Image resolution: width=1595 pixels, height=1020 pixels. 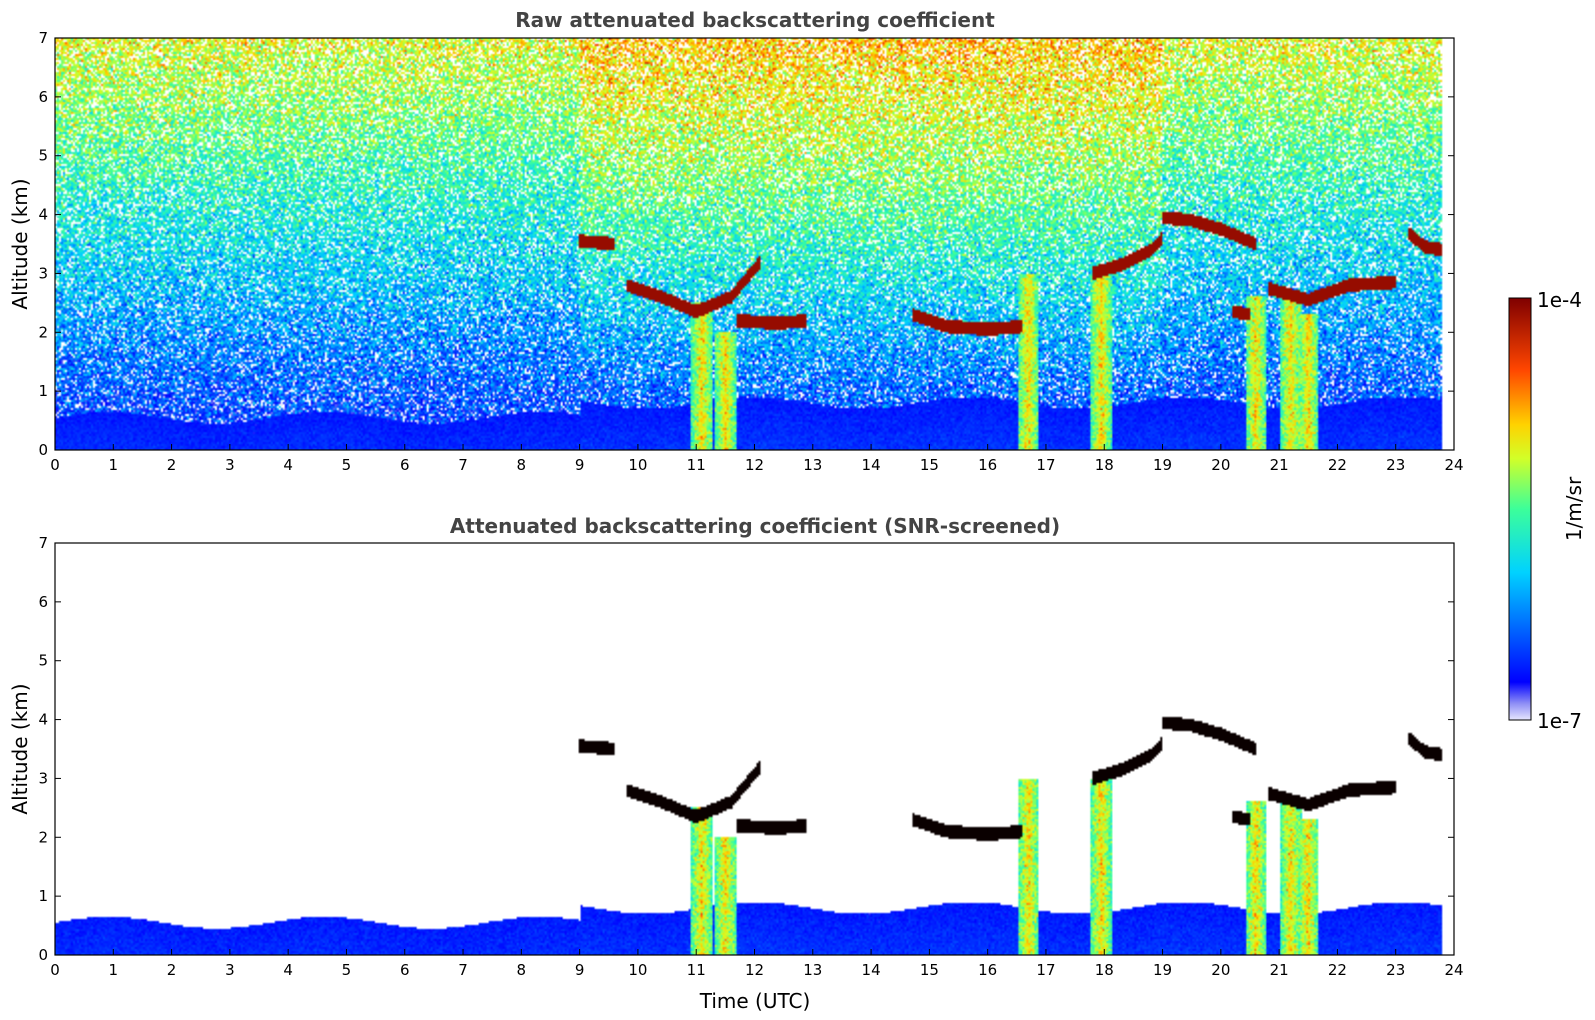 What do you see at coordinates (1559, 300) in the screenshot?
I see `colorbar-max-label: 1e-4` at bounding box center [1559, 300].